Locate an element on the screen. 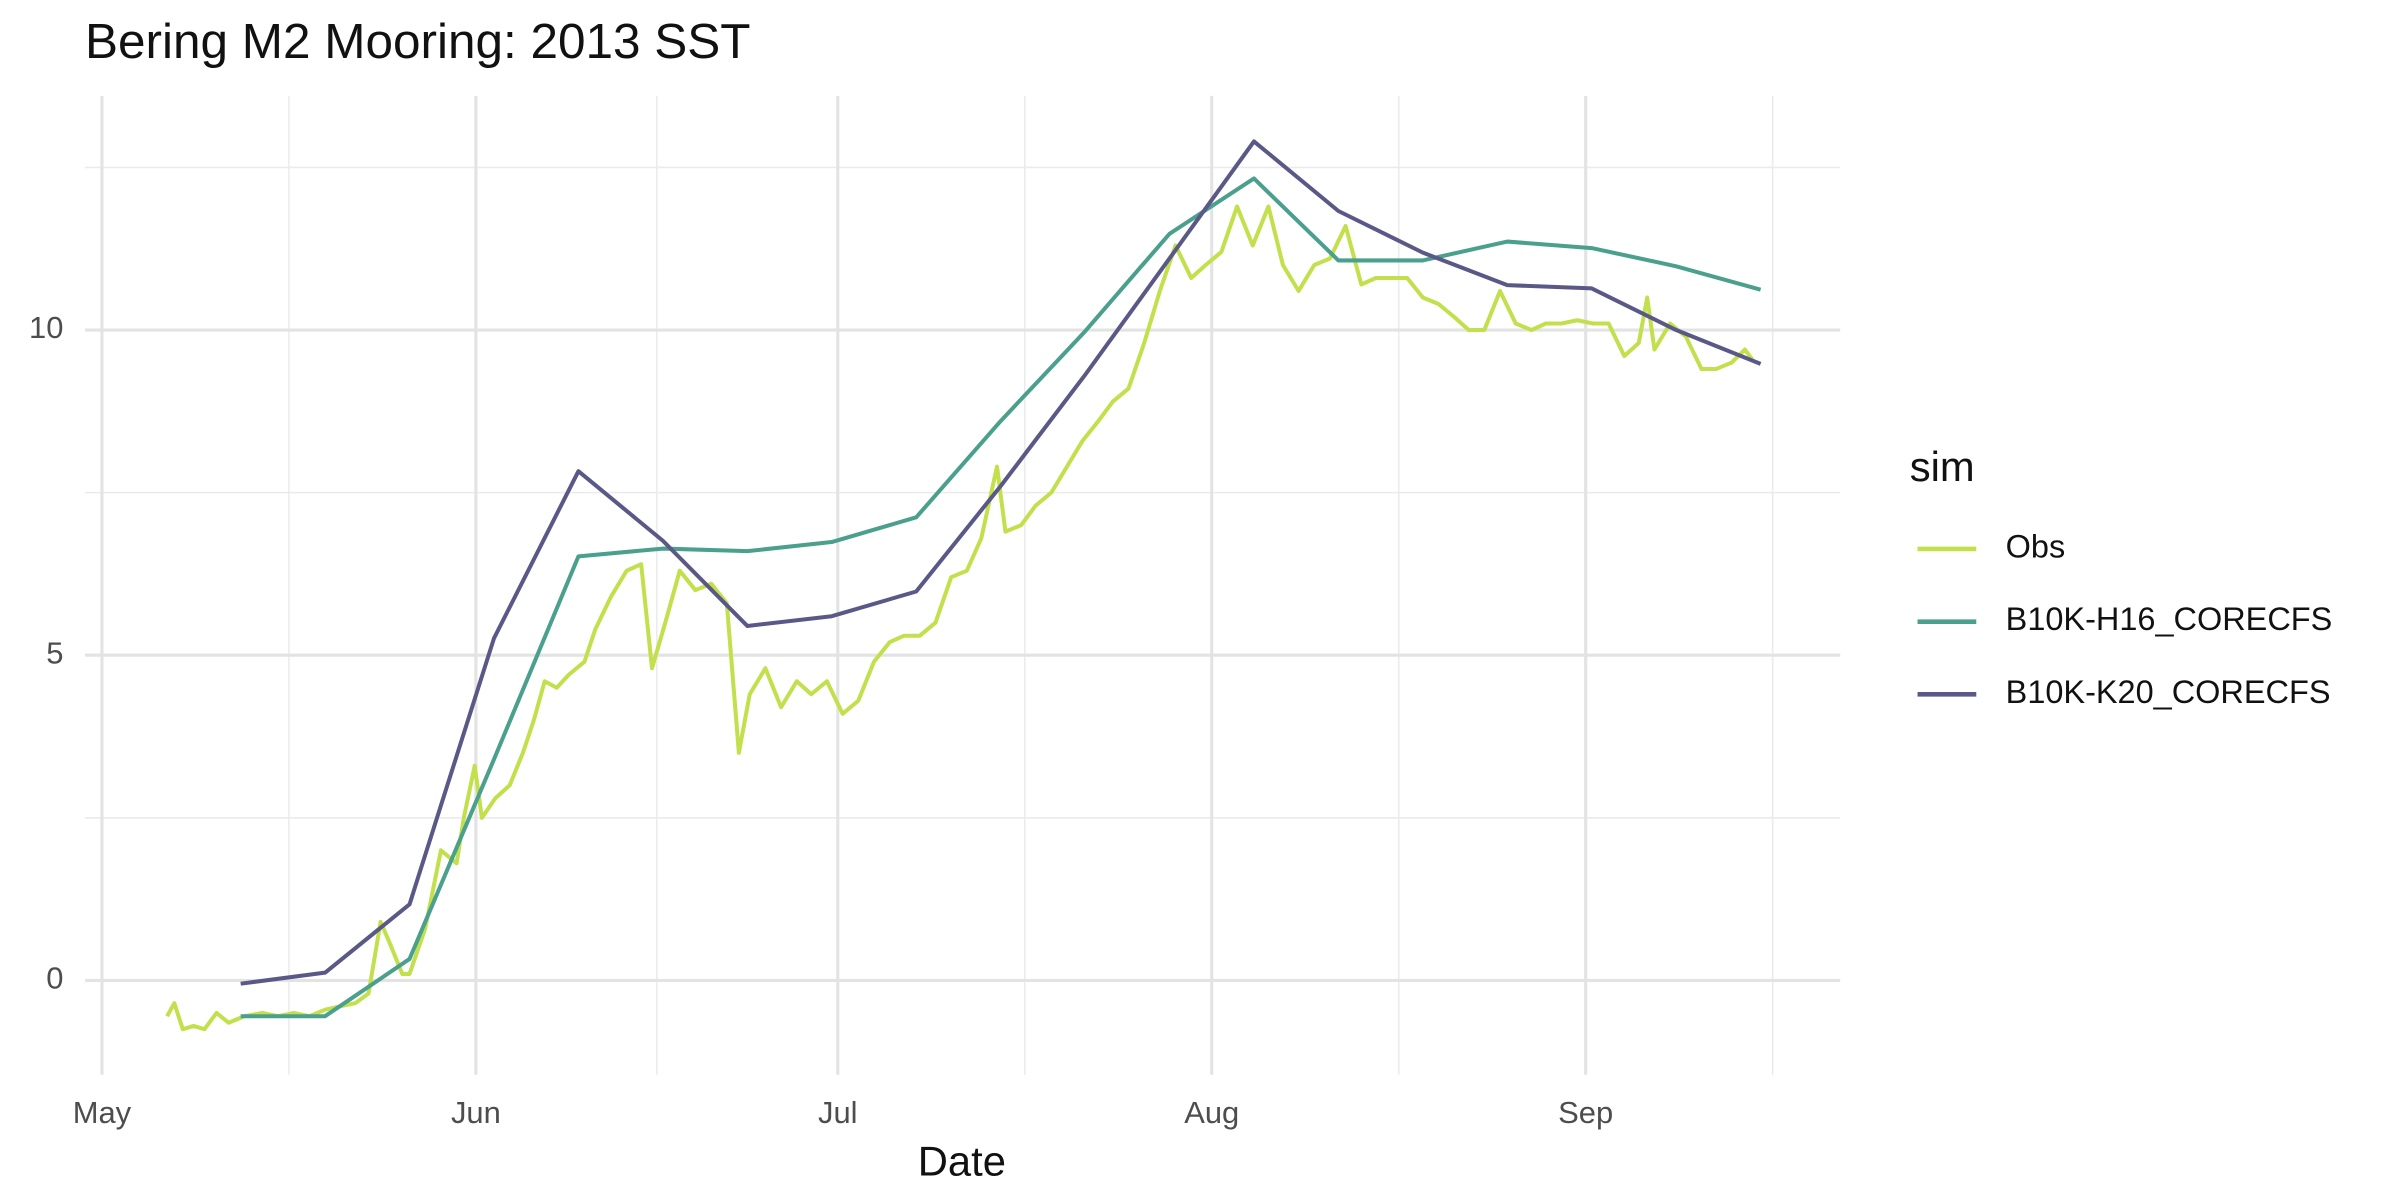  legend-label: B10K-K20_CORECFS is located at coordinates (2168, 692).